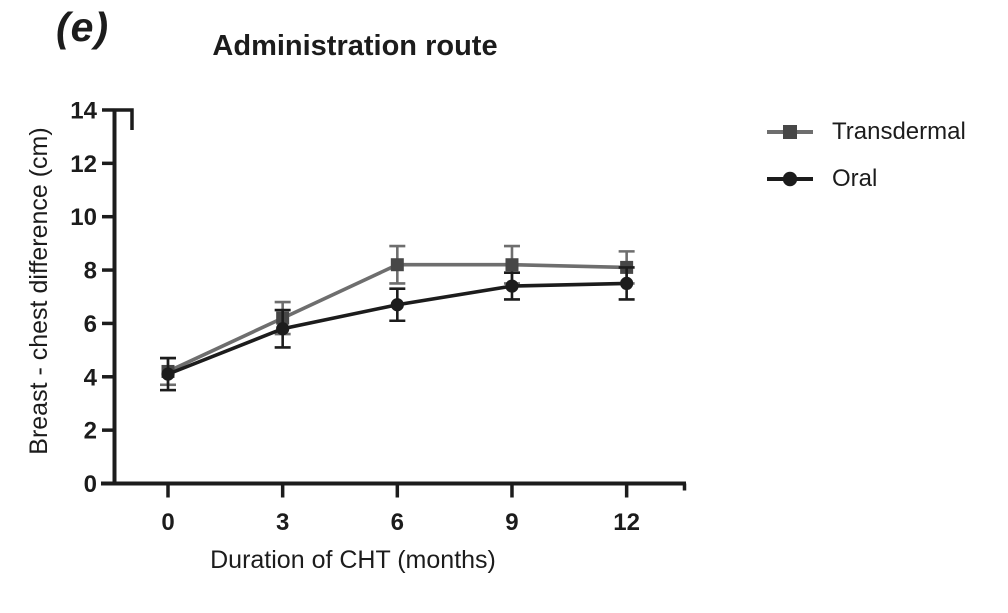  What do you see at coordinates (790, 179) in the screenshot?
I see `oral-circle-marker-icon` at bounding box center [790, 179].